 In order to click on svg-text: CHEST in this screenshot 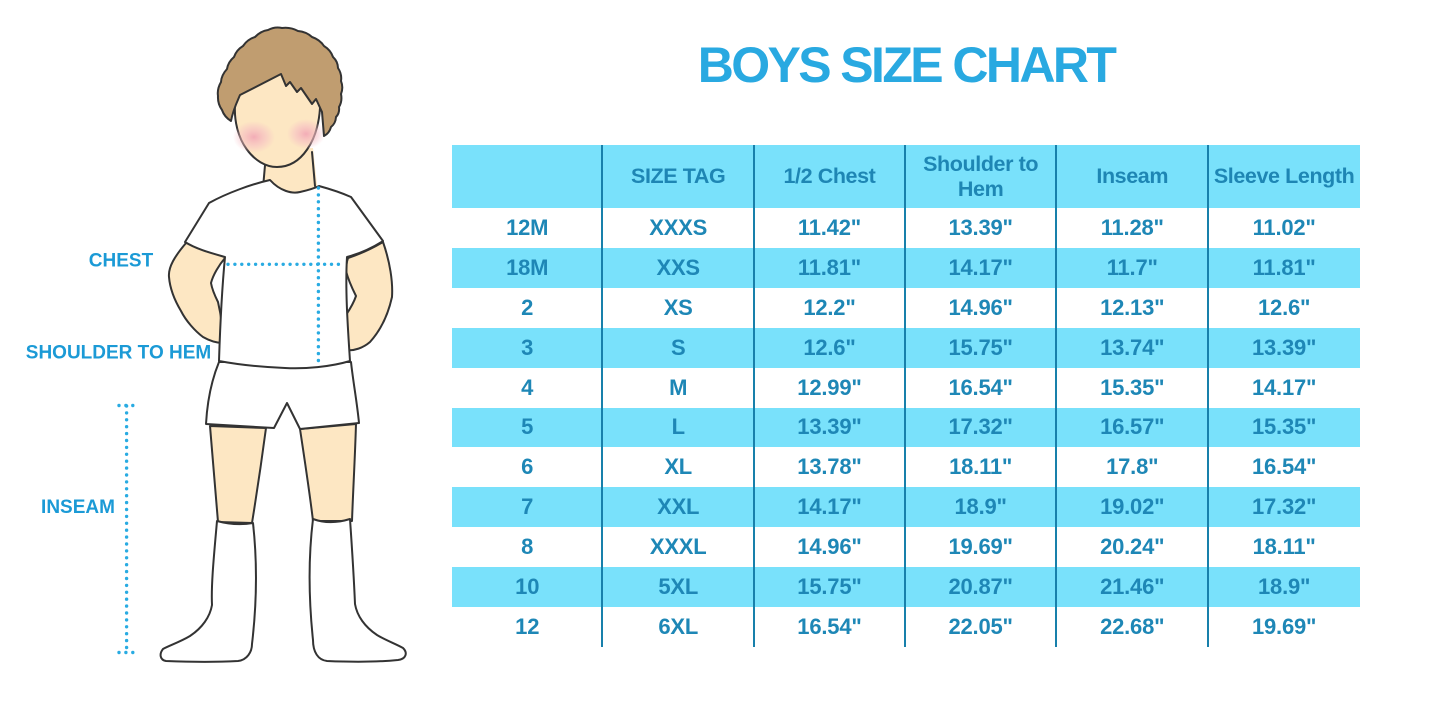, I will do `click(121, 261)`.